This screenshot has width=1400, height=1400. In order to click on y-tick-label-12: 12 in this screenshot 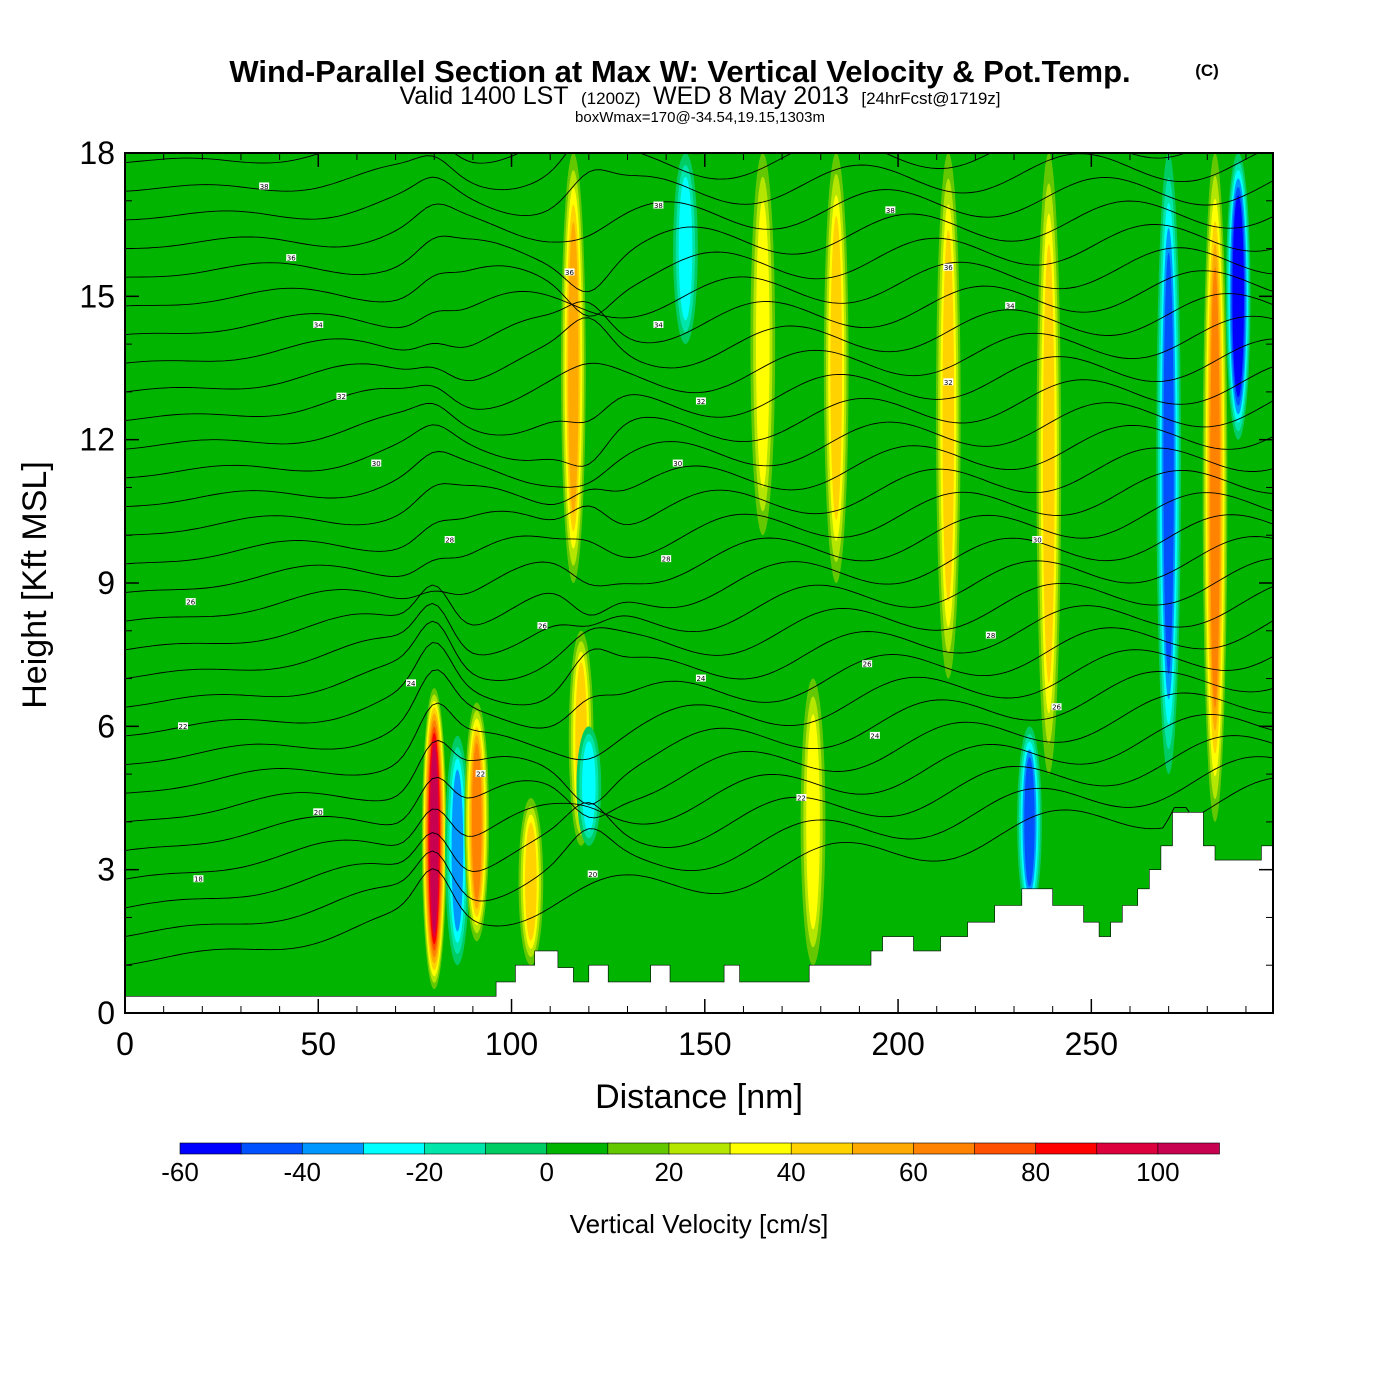, I will do `click(97, 440)`.